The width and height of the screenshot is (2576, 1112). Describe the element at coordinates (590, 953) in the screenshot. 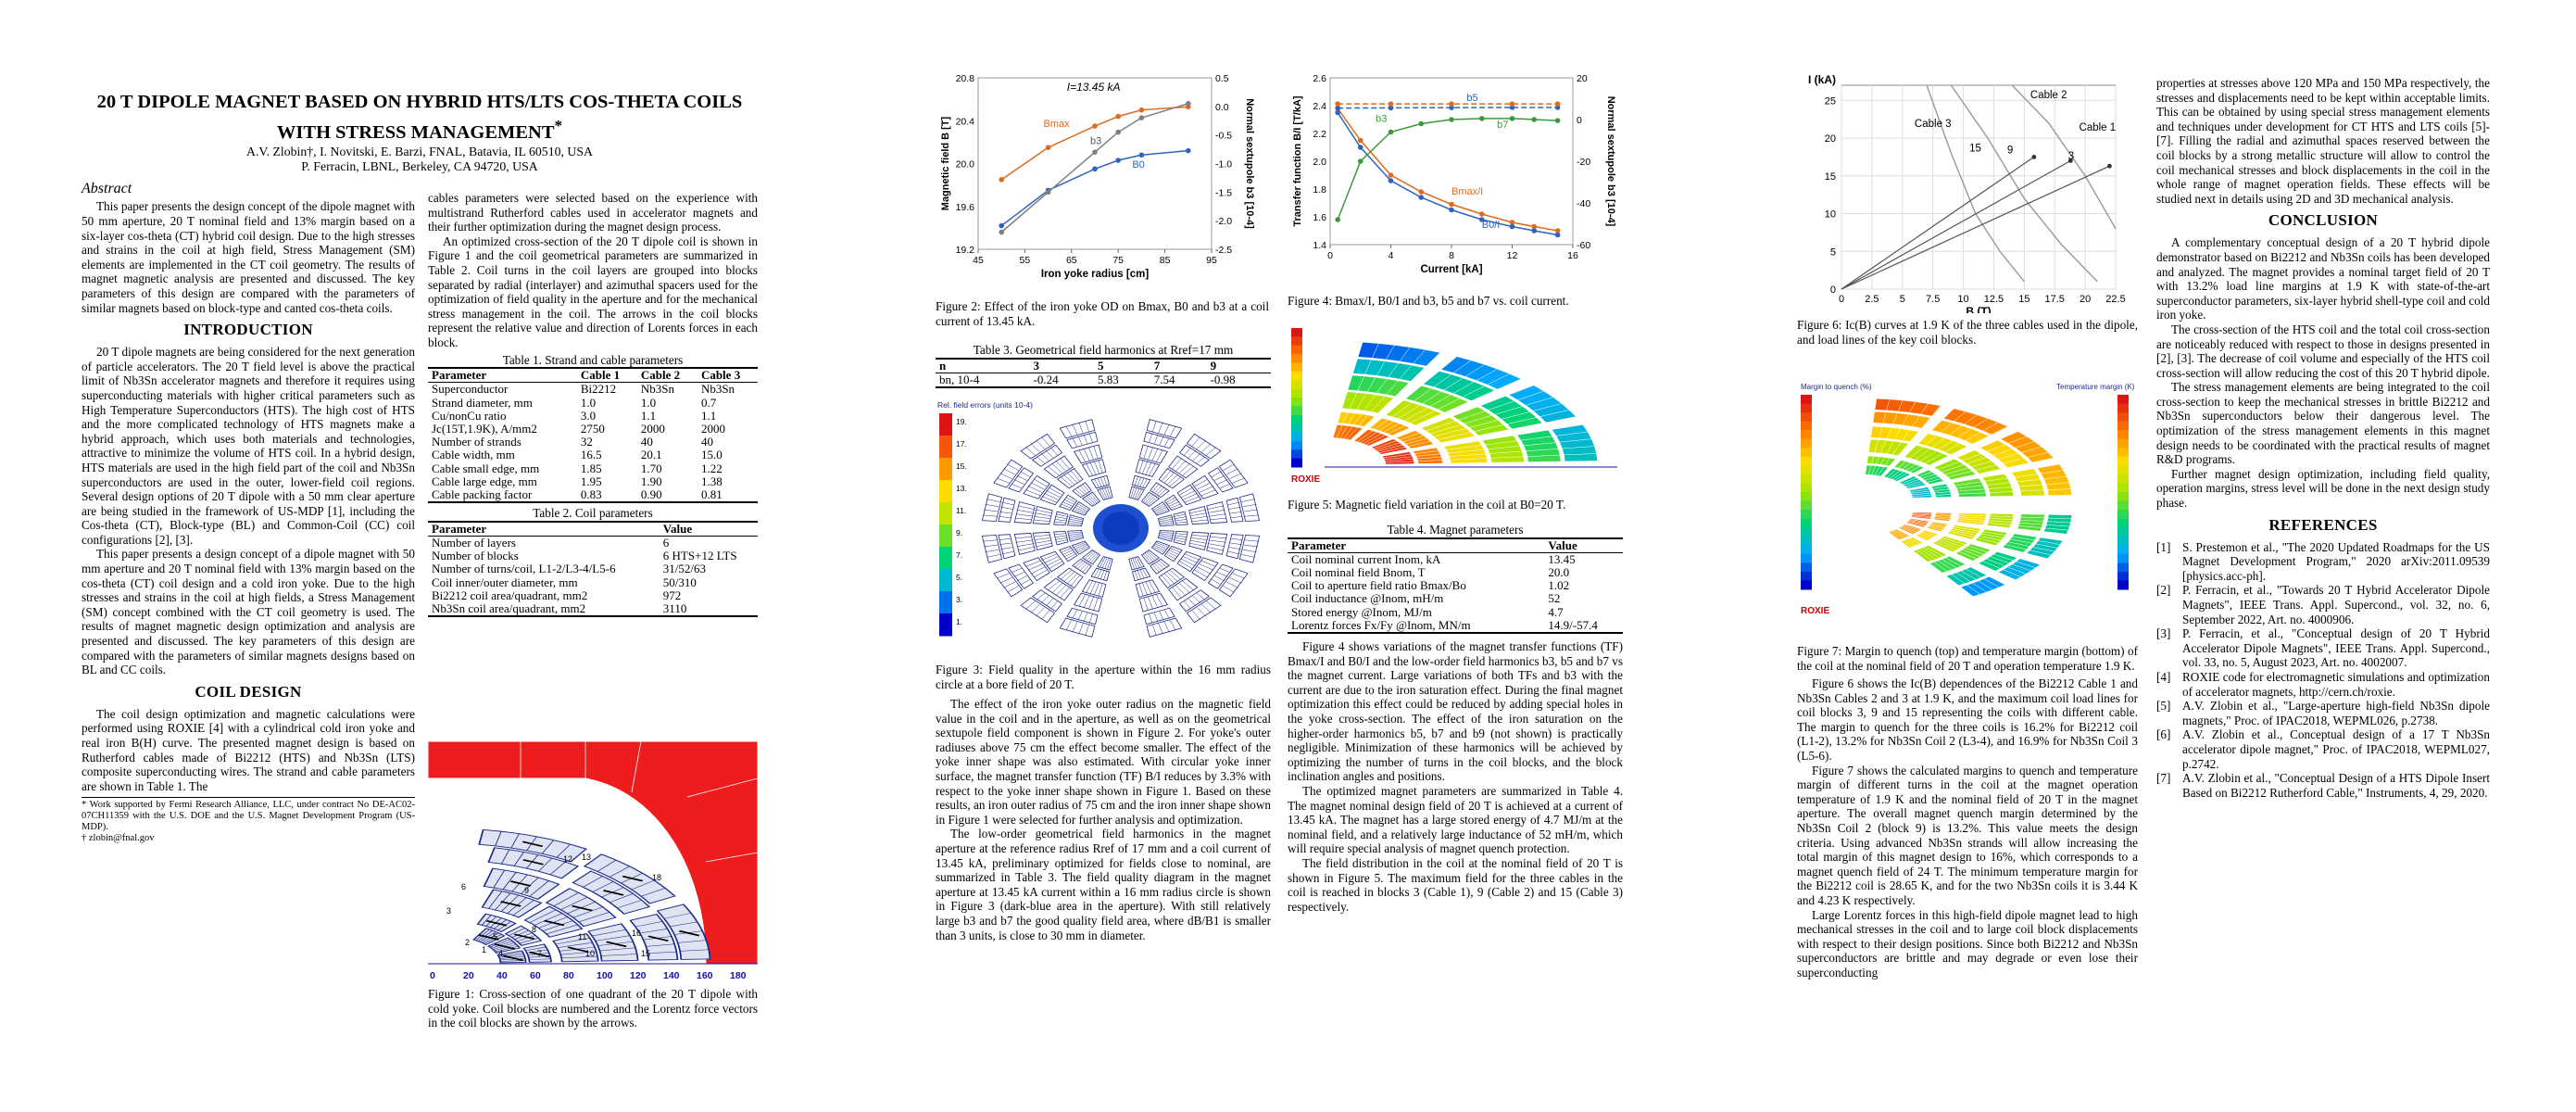

I see `block-number-label: 10` at that location.